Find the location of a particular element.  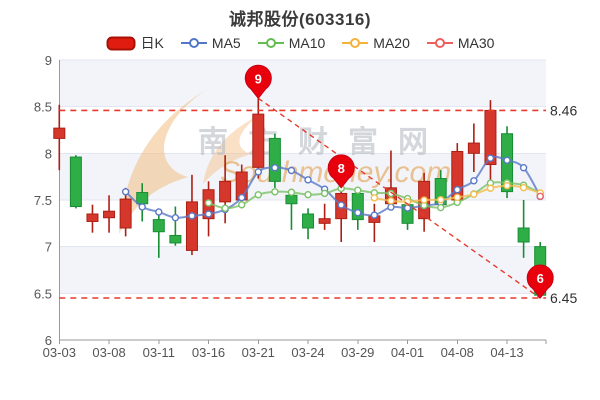

ma5-swatch is located at coordinates (193, 43).